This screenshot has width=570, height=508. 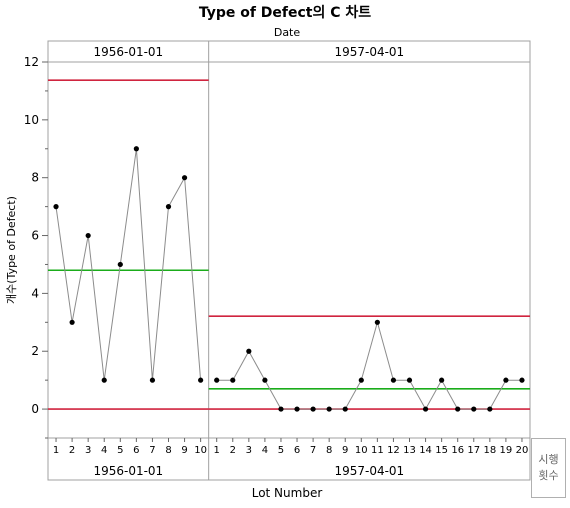 What do you see at coordinates (35, 293) in the screenshot?
I see `y-tick-label: 4` at bounding box center [35, 293].